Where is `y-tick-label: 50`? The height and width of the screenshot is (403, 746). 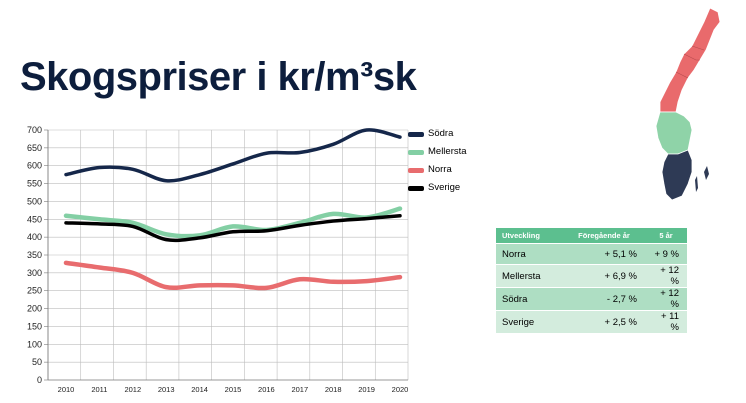
y-tick-label: 50 is located at coordinates (37, 362).